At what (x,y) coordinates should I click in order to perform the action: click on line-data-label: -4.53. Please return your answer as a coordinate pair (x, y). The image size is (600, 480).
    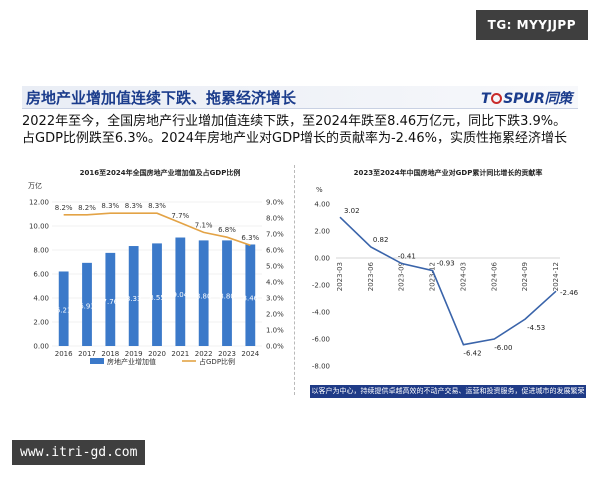
    Looking at the image, I should click on (536, 328).